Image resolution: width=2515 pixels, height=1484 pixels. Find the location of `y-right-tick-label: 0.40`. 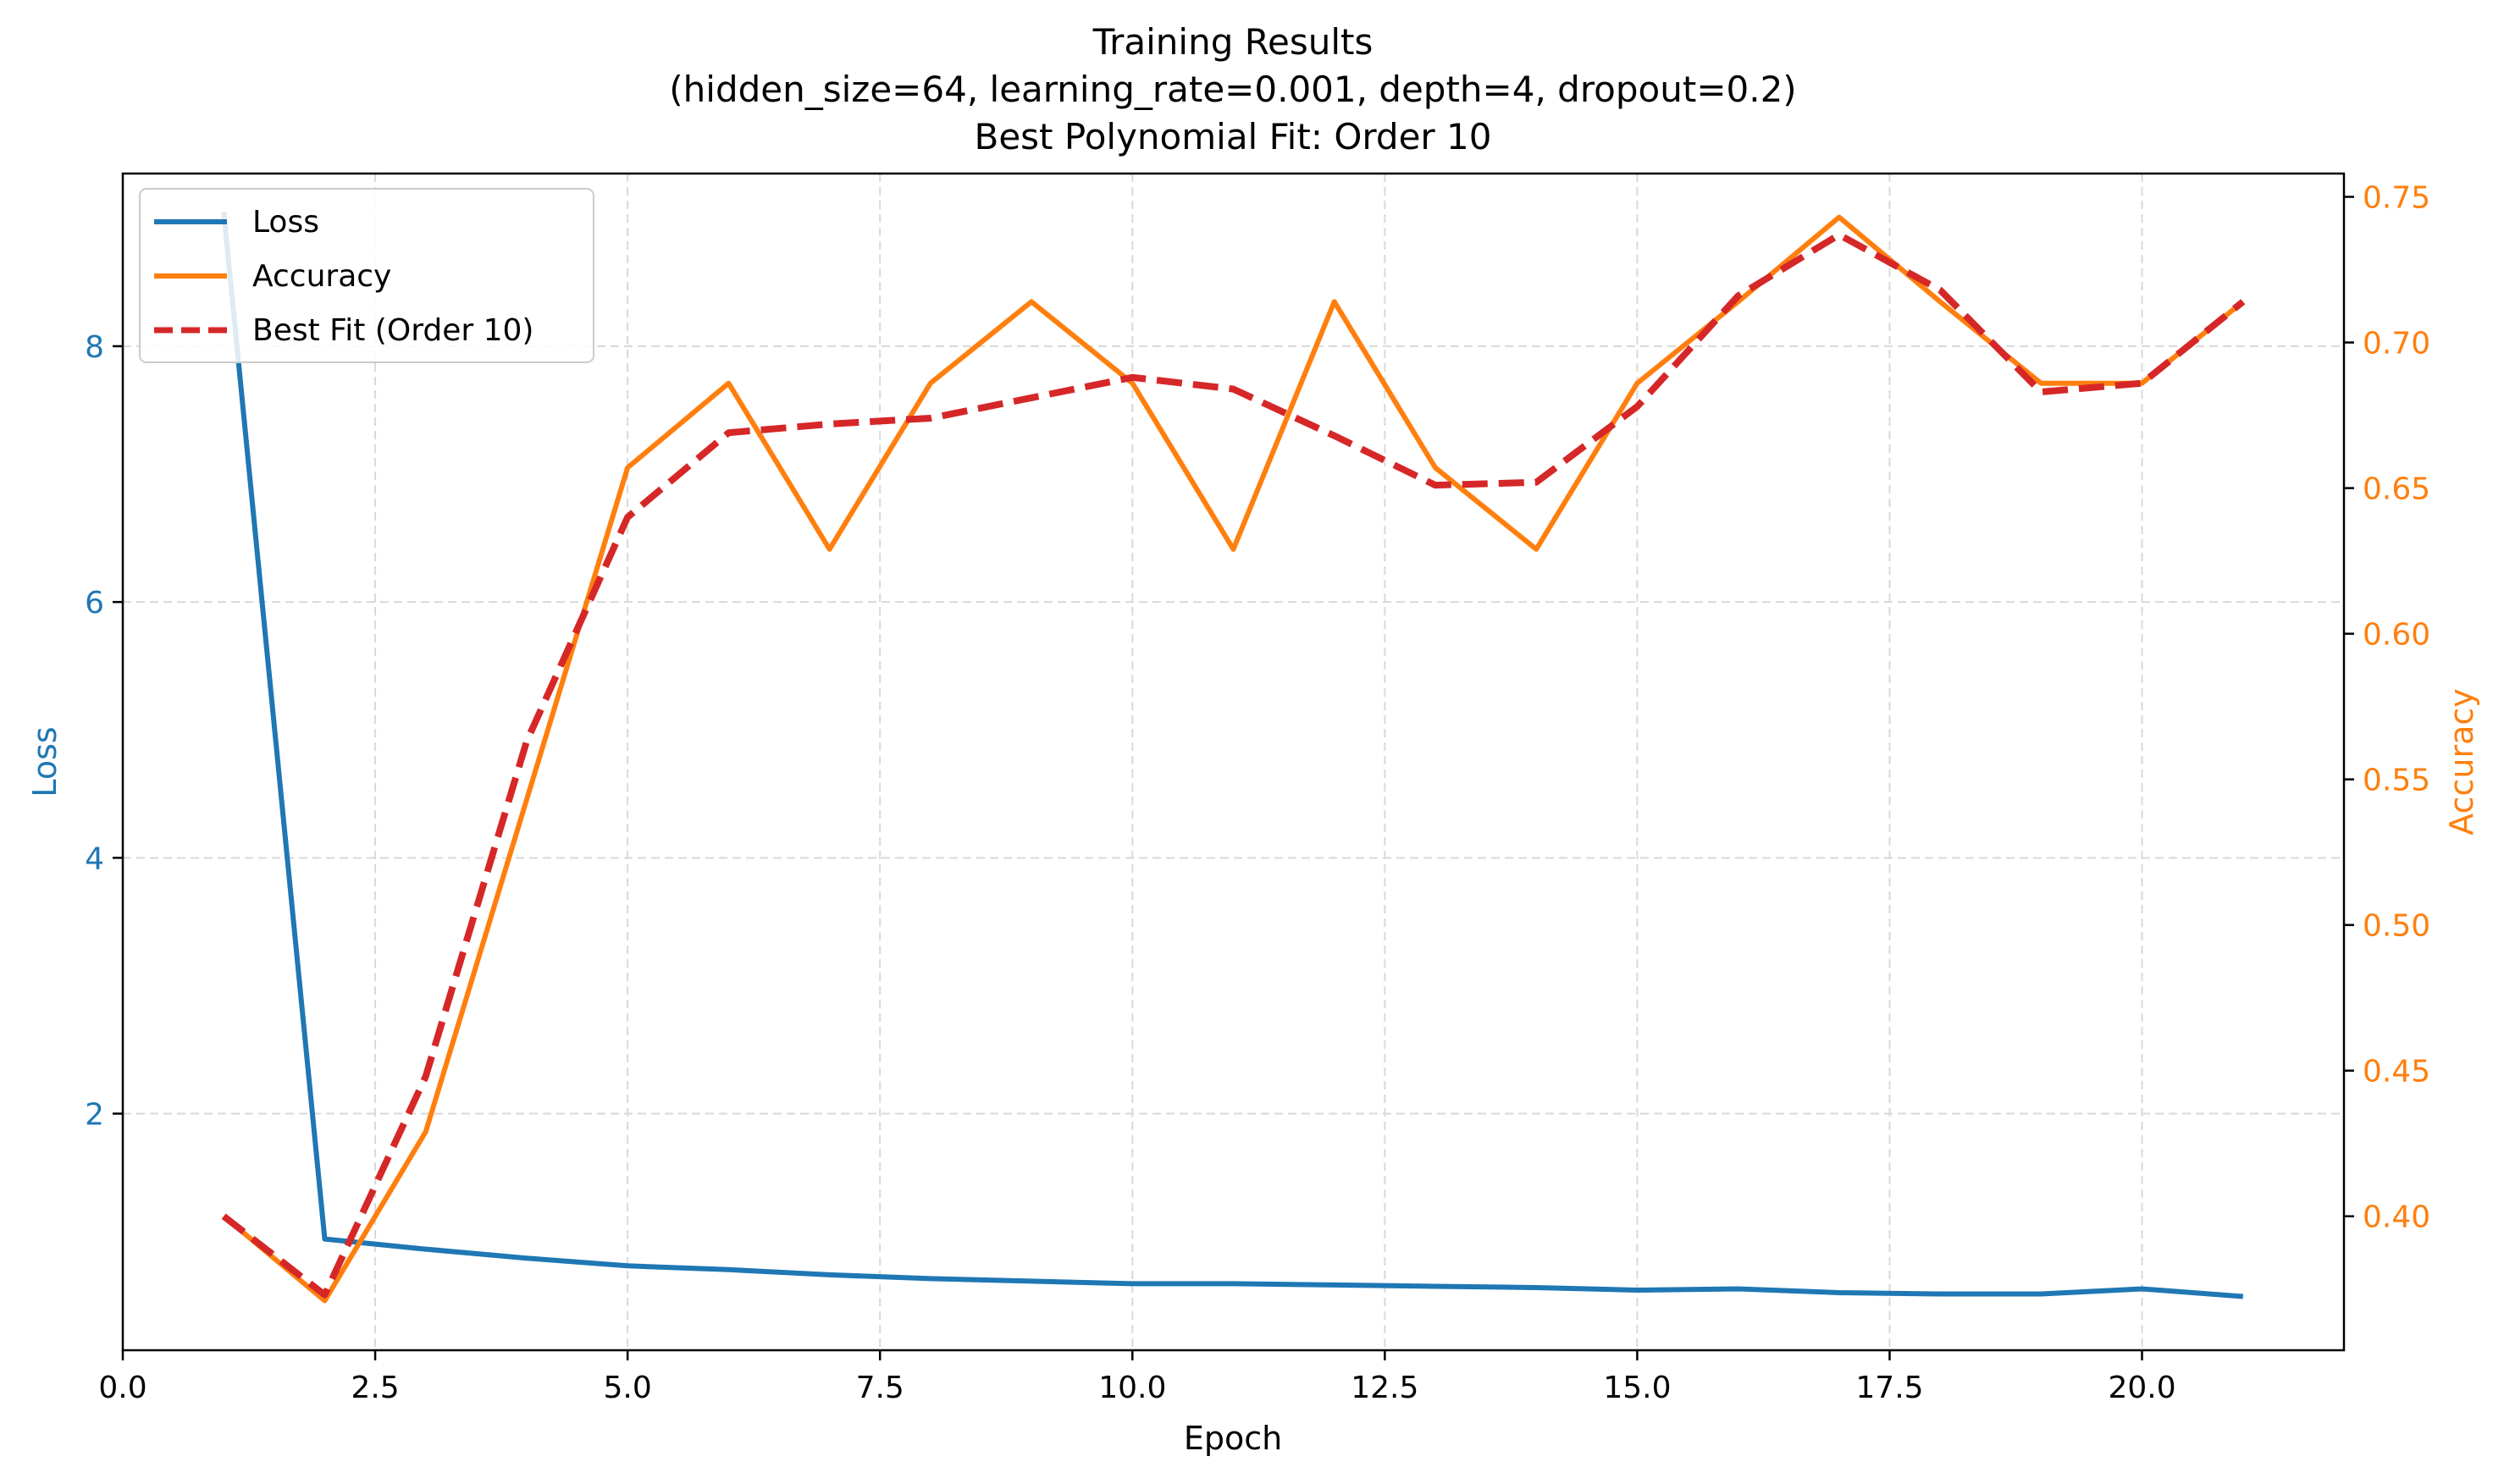

y-right-tick-label: 0.40 is located at coordinates (2396, 1217).